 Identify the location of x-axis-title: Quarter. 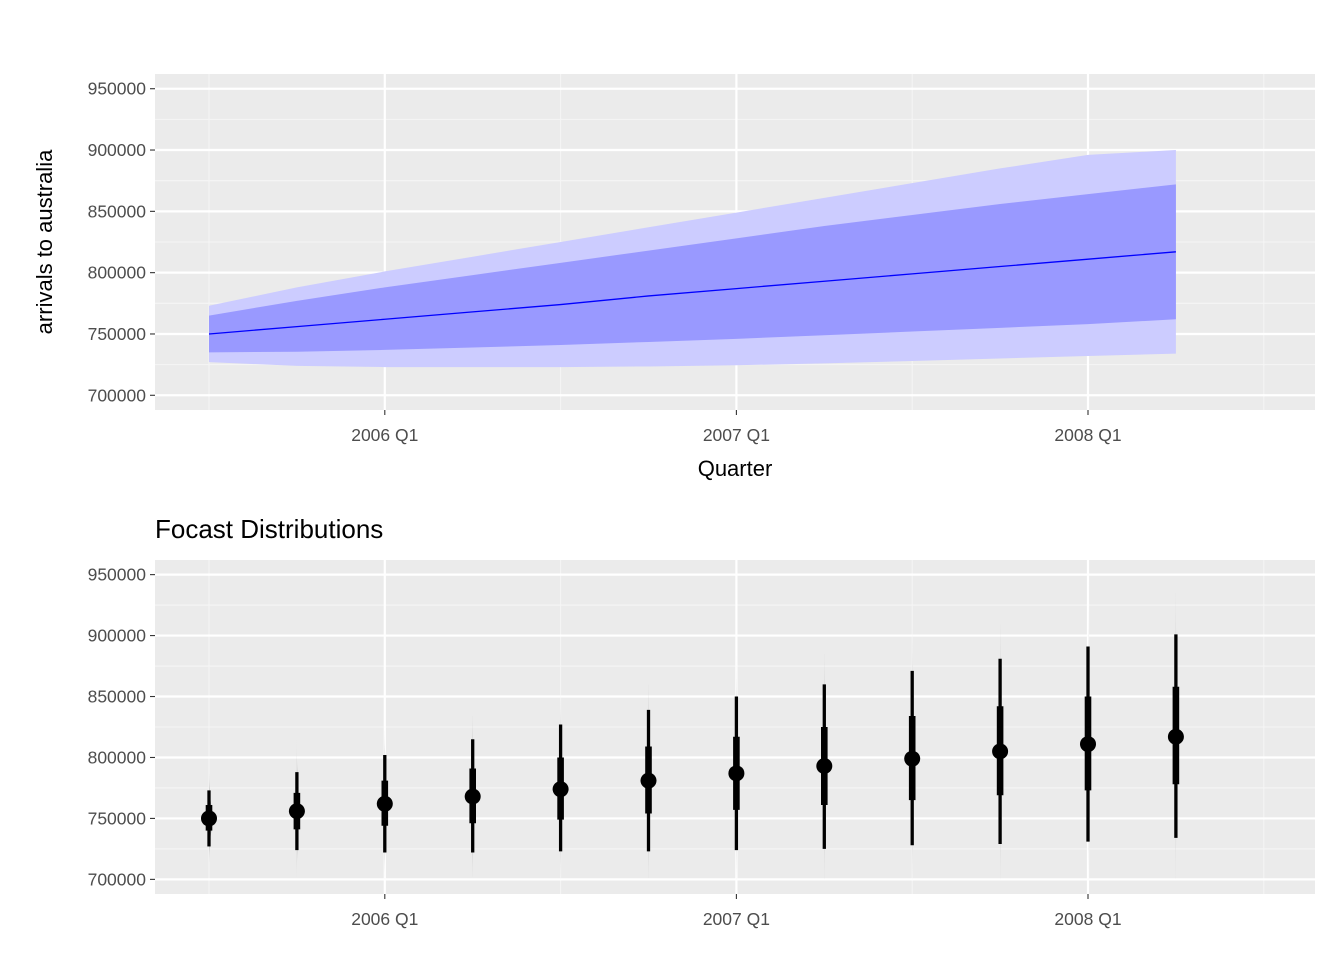
(735, 468).